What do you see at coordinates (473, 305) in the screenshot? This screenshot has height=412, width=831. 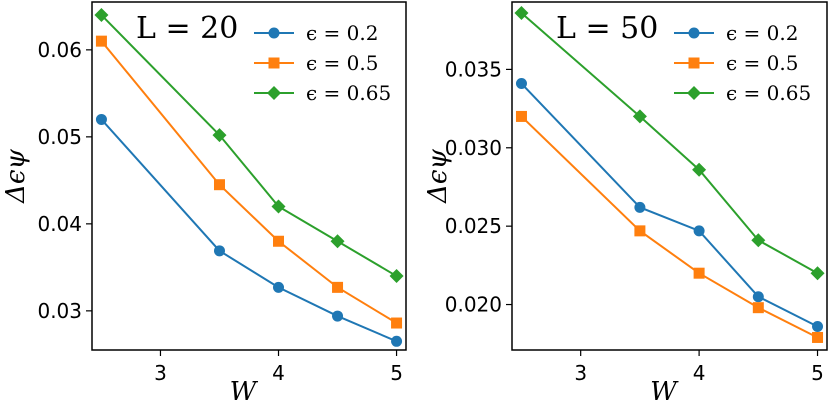 I see `y-tick-label: 0.020` at bounding box center [473, 305].